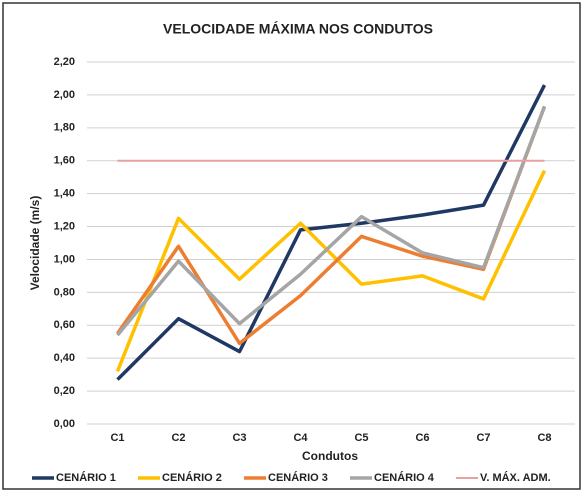 The width and height of the screenshot is (587, 492). Describe the element at coordinates (64, 424) in the screenshot. I see `y-tick-label: 0,00` at that location.